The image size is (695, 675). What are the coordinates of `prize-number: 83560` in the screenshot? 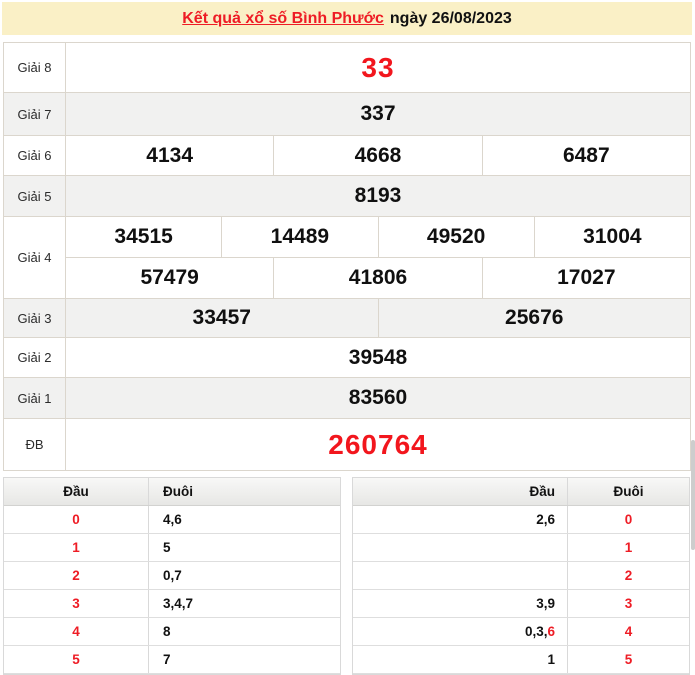 It's located at (378, 397).